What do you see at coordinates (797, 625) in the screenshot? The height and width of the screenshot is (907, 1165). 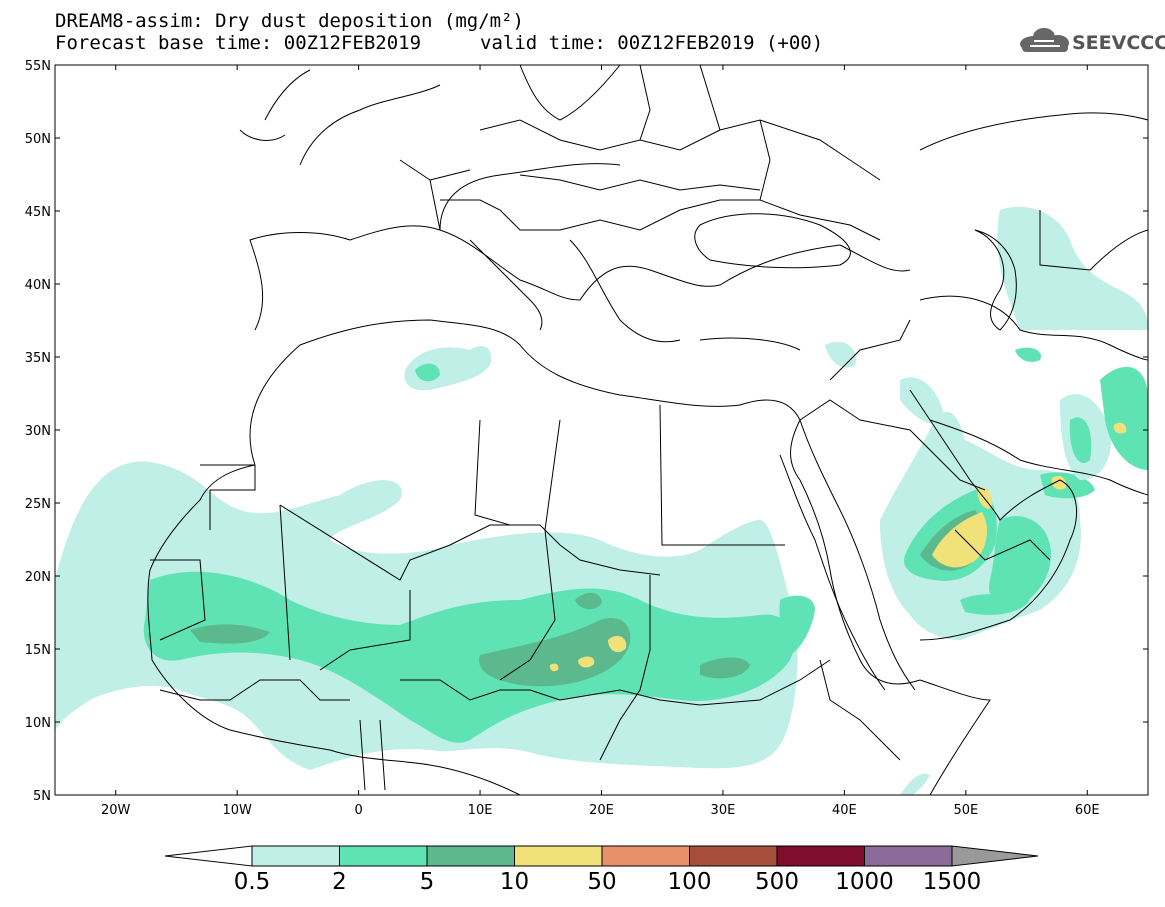 I see `dust-region-redsea` at bounding box center [797, 625].